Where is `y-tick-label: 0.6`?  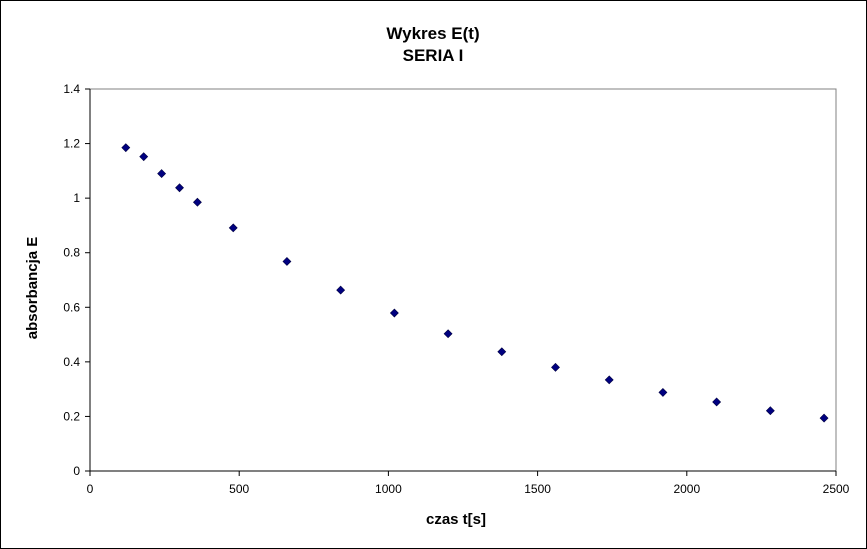
y-tick-label: 0.6 is located at coordinates (71, 307).